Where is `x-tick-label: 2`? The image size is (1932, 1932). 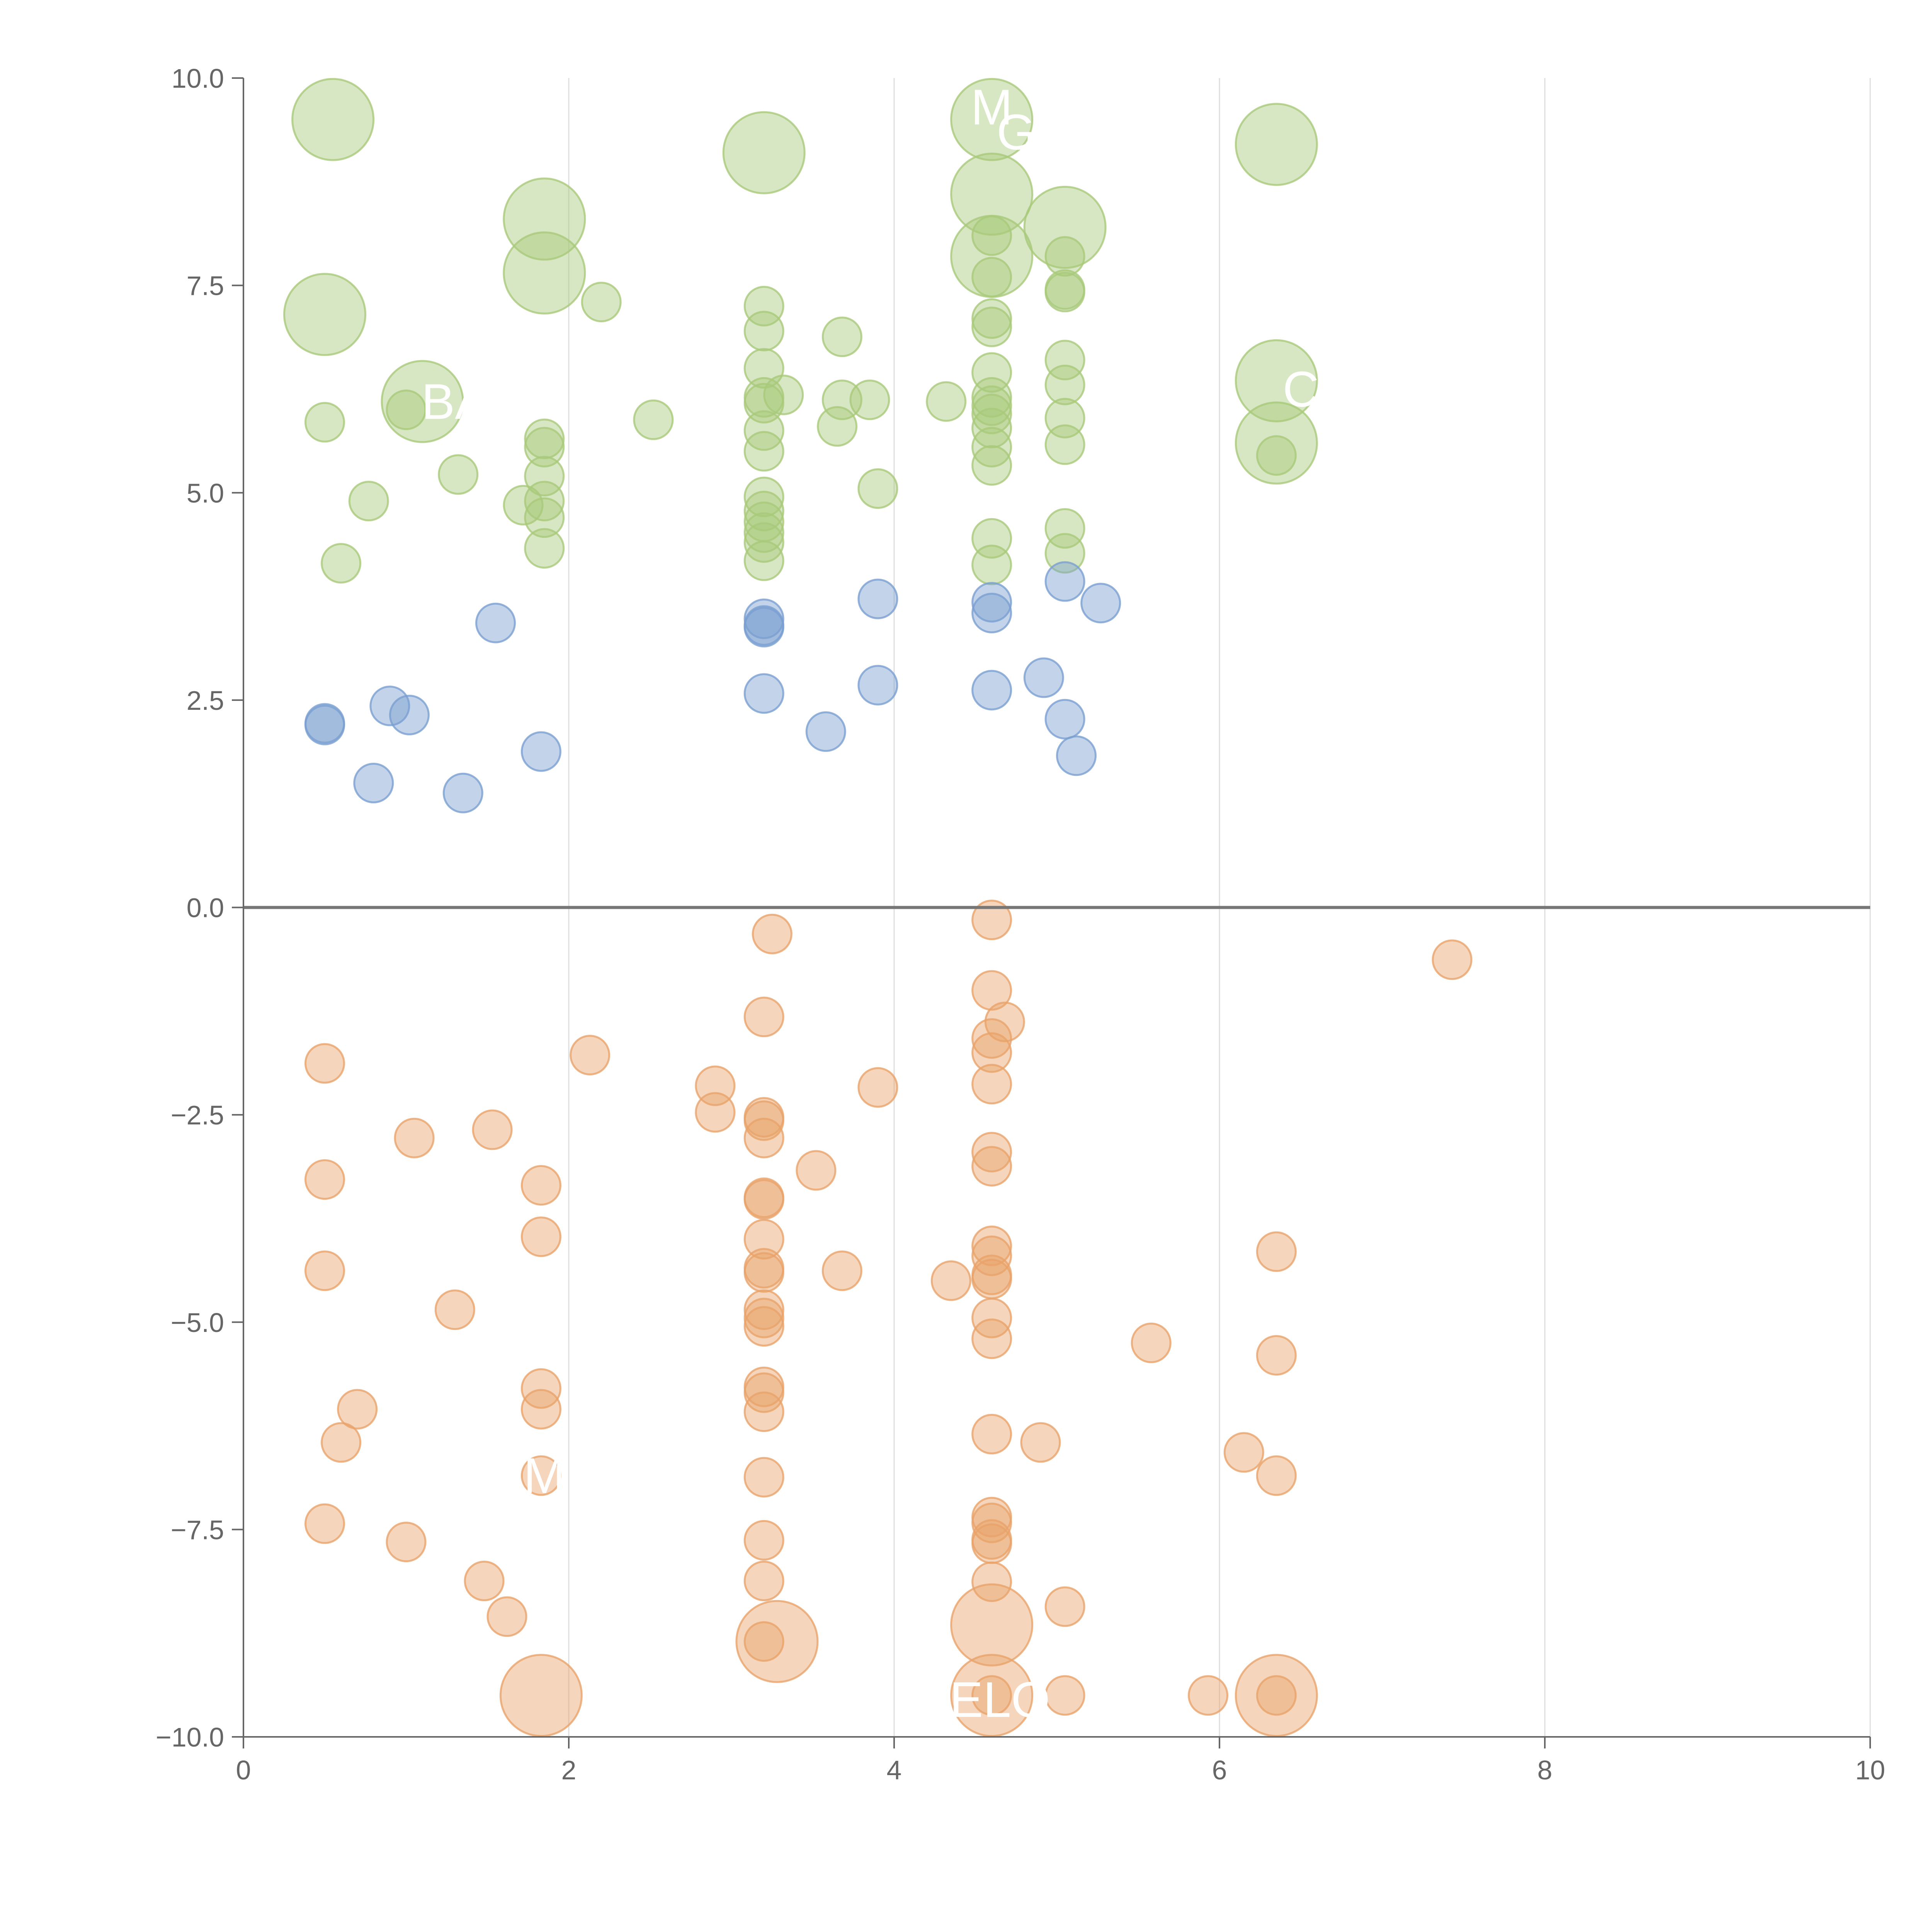 x-tick-label: 2 is located at coordinates (569, 1770).